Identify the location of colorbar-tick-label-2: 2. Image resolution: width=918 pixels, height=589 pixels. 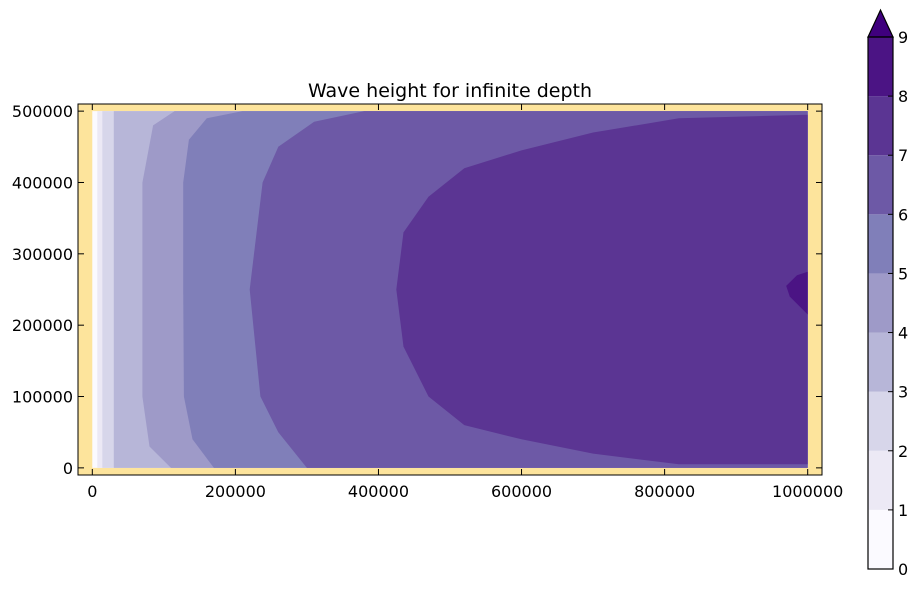
(903, 451).